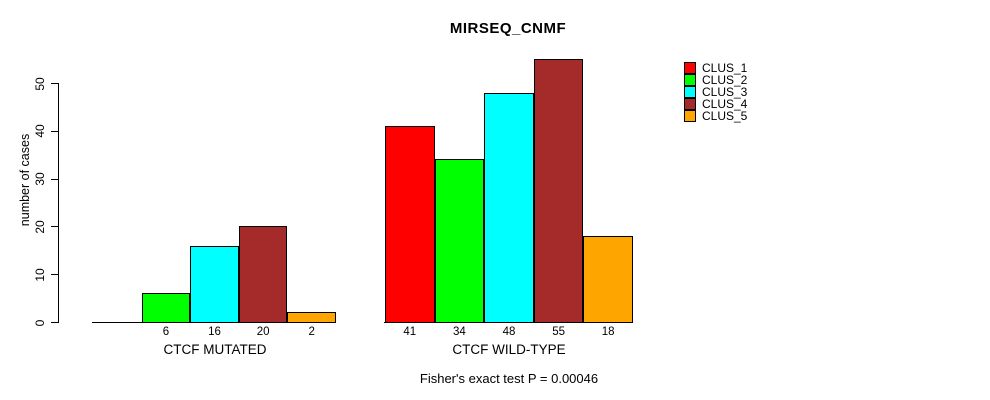  Describe the element at coordinates (608, 279) in the screenshot. I see `bar-clus-5-group2` at that location.